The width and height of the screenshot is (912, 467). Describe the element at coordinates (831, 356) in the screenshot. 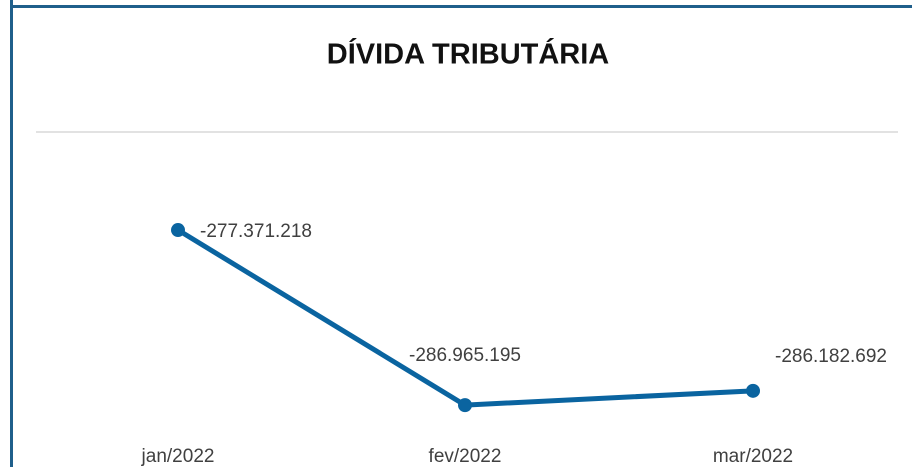

I see `value-label: -286.182.692` at that location.